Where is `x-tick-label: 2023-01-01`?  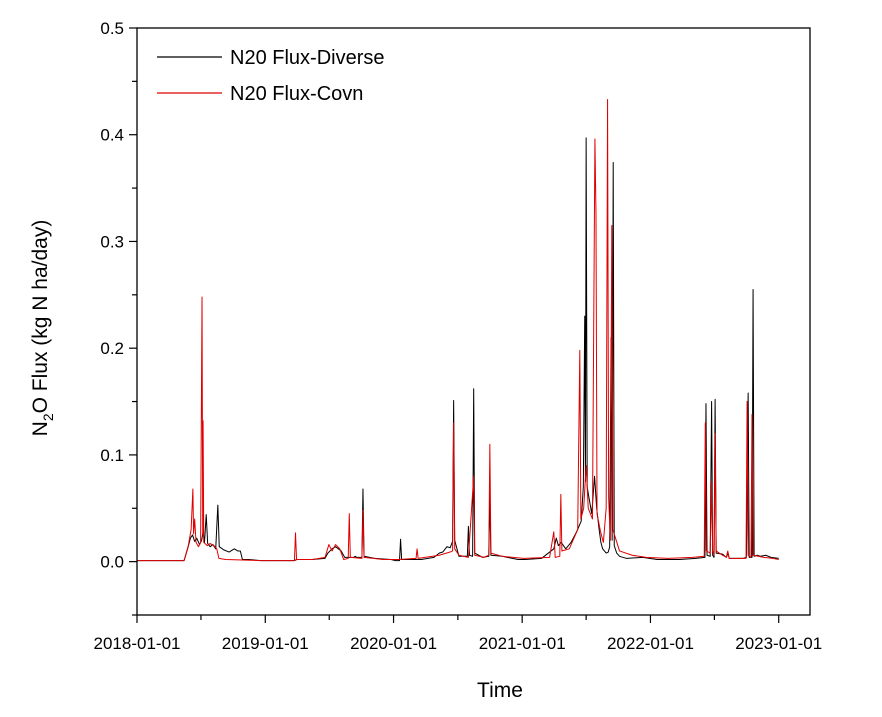 x-tick-label: 2023-01-01 is located at coordinates (778, 643).